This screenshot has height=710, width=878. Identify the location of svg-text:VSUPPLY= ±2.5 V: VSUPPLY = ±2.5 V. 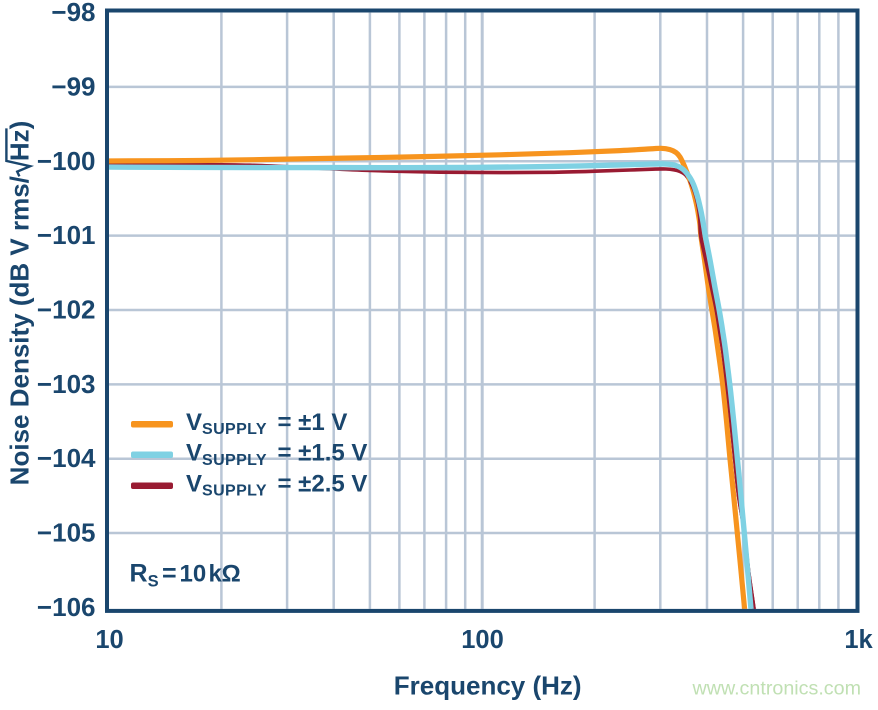
(276, 484).